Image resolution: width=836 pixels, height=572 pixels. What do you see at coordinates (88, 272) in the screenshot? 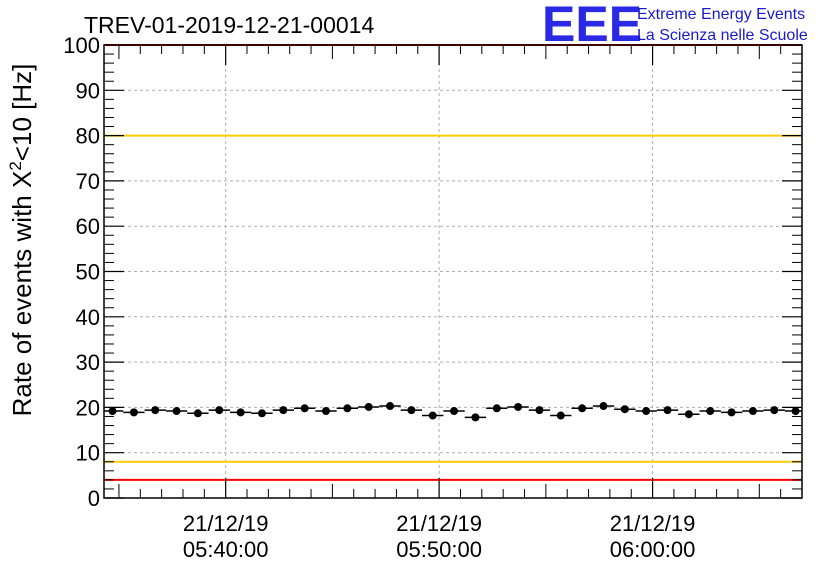
I see `y-tick-label: 50` at bounding box center [88, 272].